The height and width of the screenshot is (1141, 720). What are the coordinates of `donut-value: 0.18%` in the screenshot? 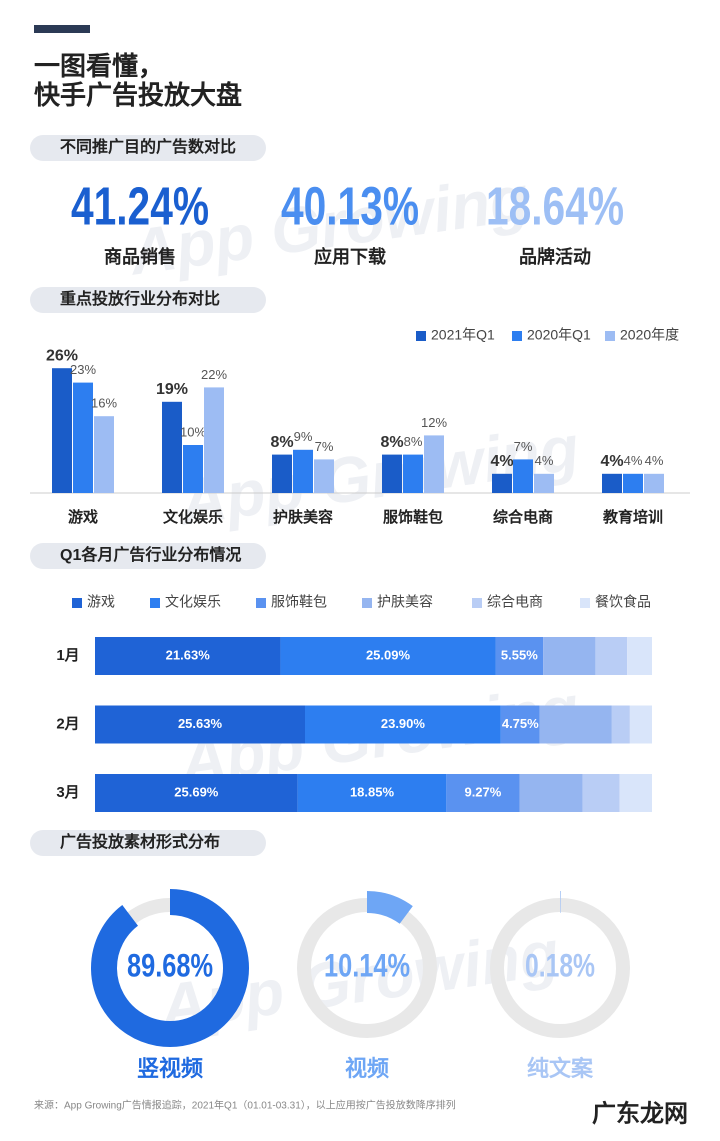 It's located at (560, 965).